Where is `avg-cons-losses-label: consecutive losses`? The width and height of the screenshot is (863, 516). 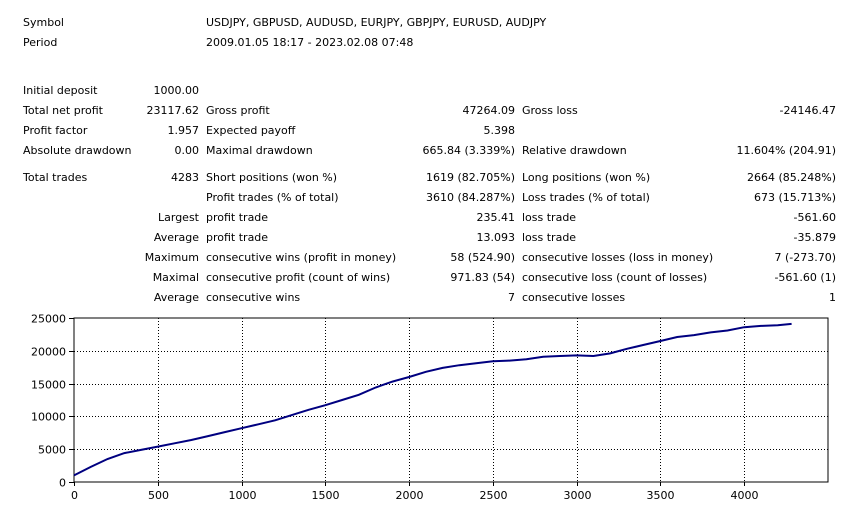 avg-cons-losses-label: consecutive losses is located at coordinates (574, 297).